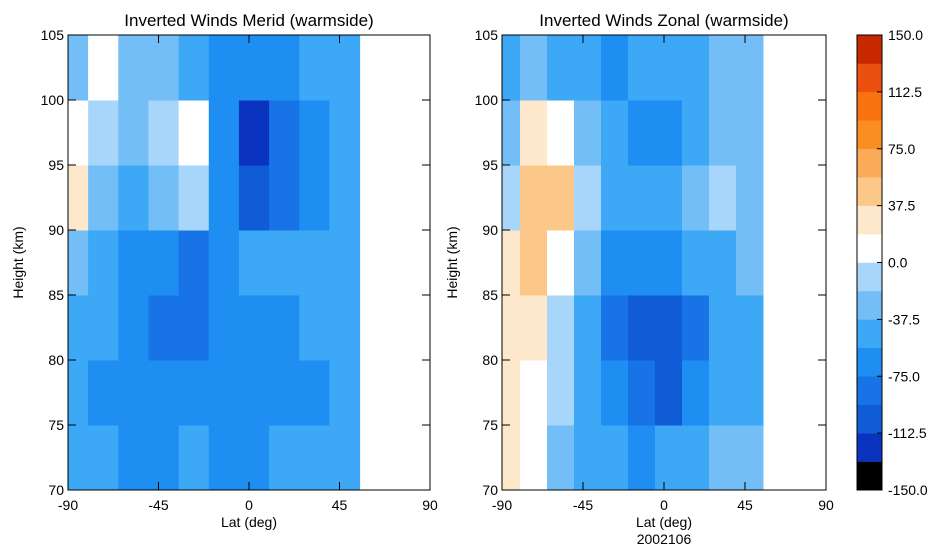 Image resolution: width=950 pixels, height=555 pixels. What do you see at coordinates (908, 490) in the screenshot?
I see `colorbar-tick-label: -150.0` at bounding box center [908, 490].